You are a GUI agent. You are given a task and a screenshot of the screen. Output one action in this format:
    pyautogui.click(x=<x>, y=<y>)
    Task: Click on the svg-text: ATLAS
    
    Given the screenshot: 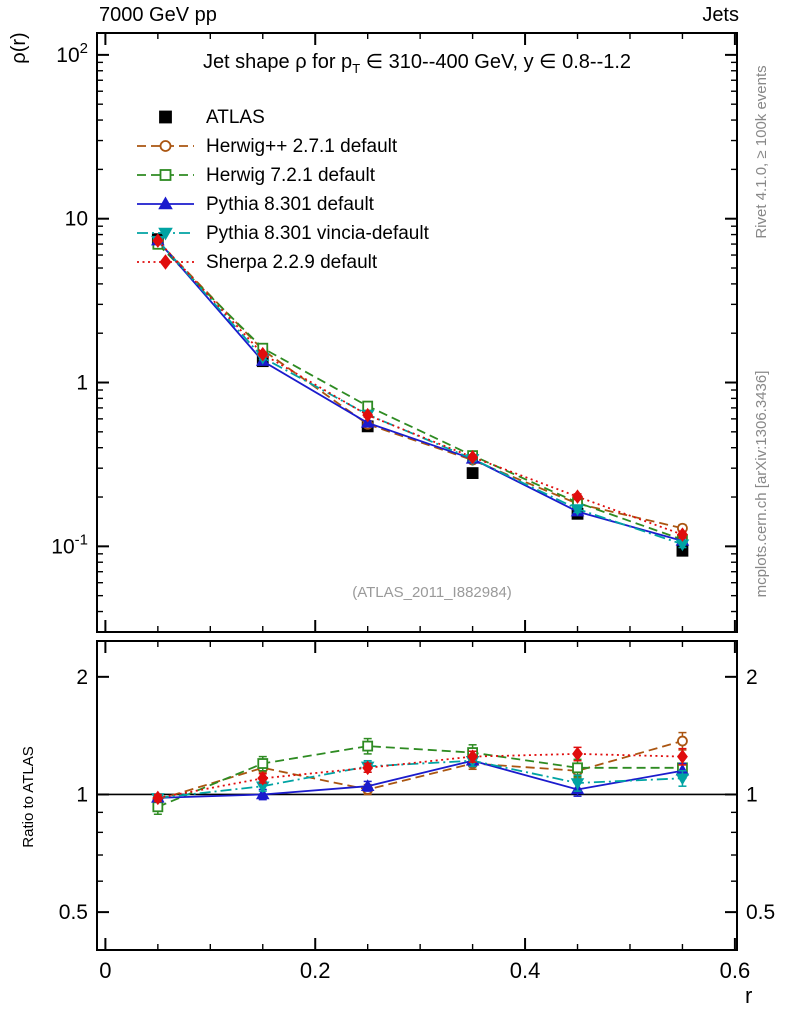 What is the action you would take?
    pyautogui.click(x=235, y=117)
    